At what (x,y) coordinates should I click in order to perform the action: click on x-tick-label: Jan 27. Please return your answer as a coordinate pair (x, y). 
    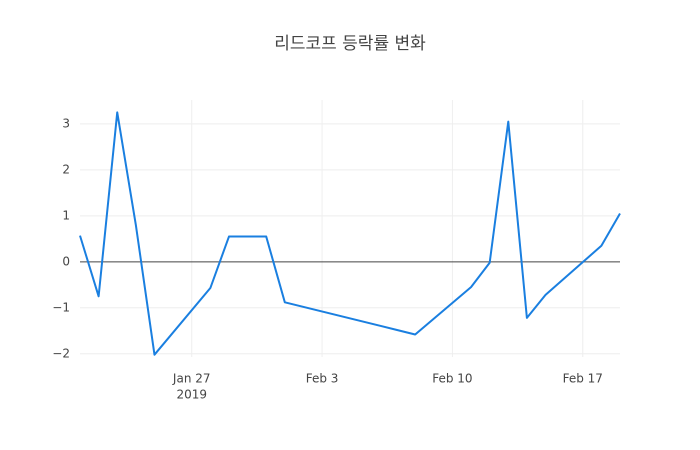
    Looking at the image, I should click on (191, 379).